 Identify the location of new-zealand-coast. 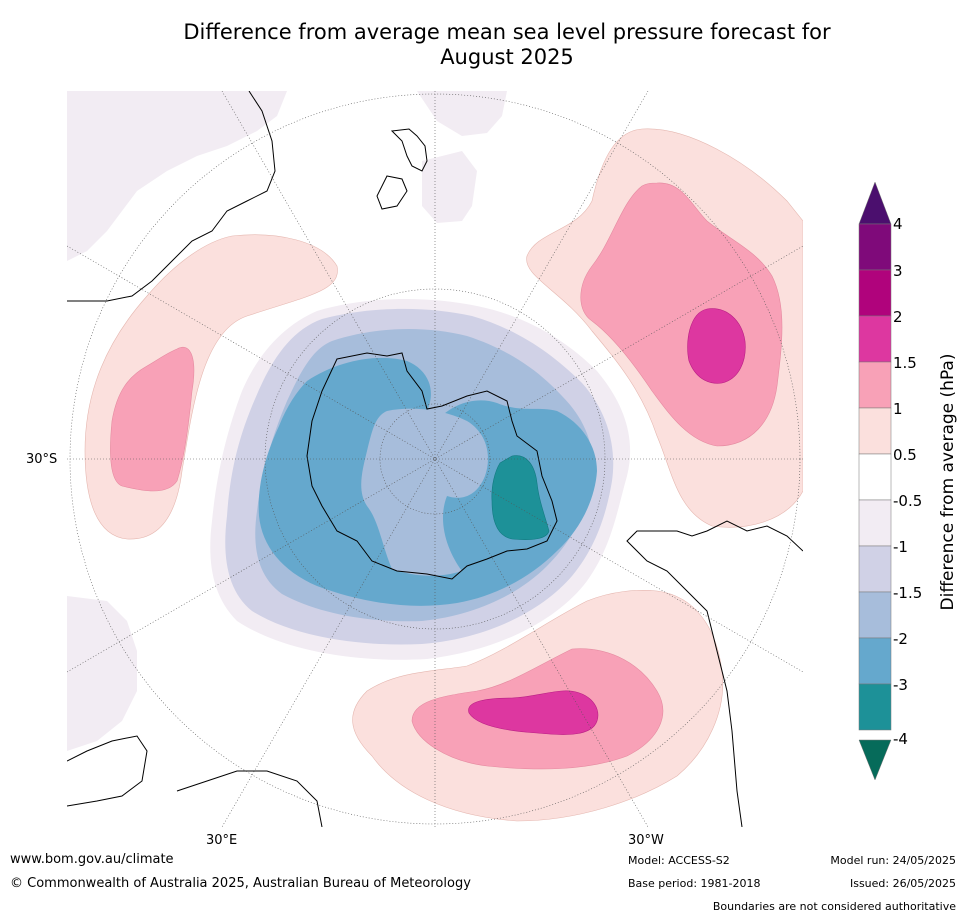
(402, 169).